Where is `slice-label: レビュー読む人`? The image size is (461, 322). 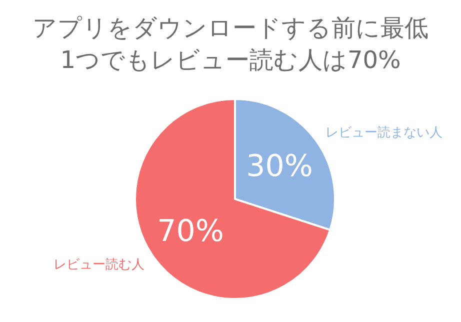 slice-label: レビュー読む人 is located at coordinates (98, 264).